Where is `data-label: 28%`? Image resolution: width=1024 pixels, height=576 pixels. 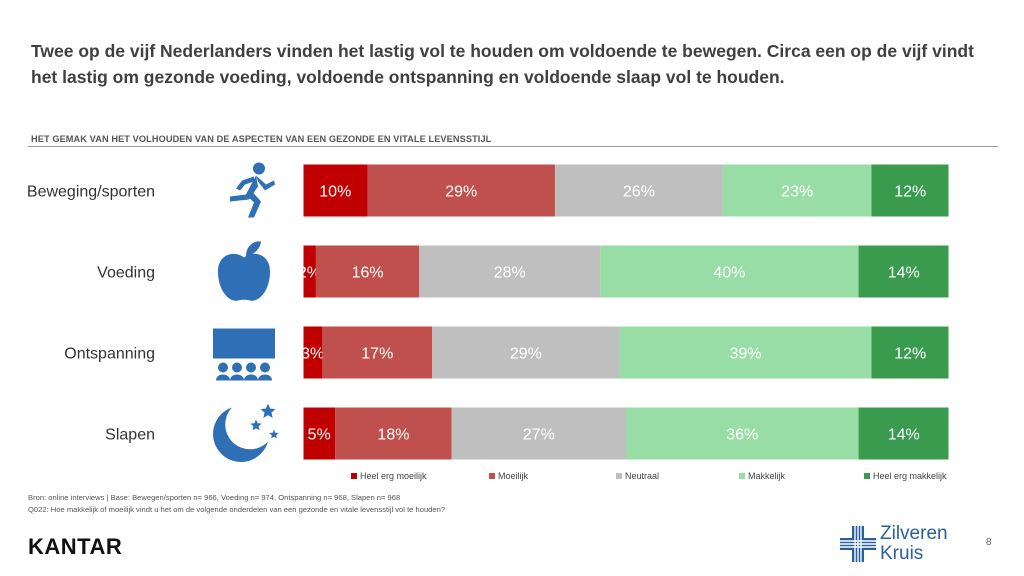
data-label: 28% is located at coordinates (510, 273).